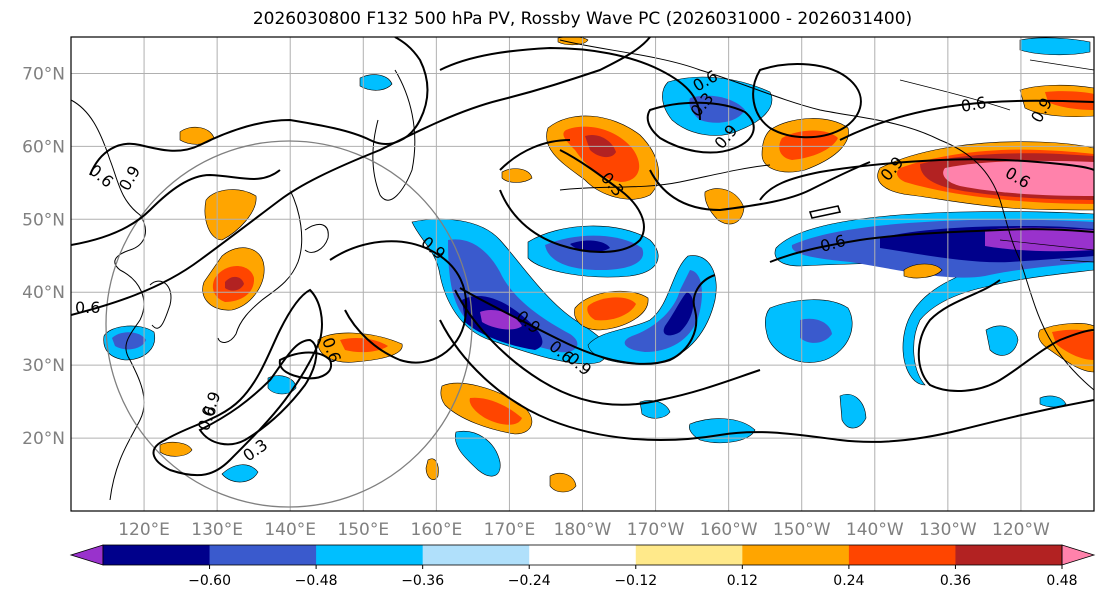  What do you see at coordinates (43, 220) in the screenshot?
I see `lat-tick-label: 50°N` at bounding box center [43, 220].